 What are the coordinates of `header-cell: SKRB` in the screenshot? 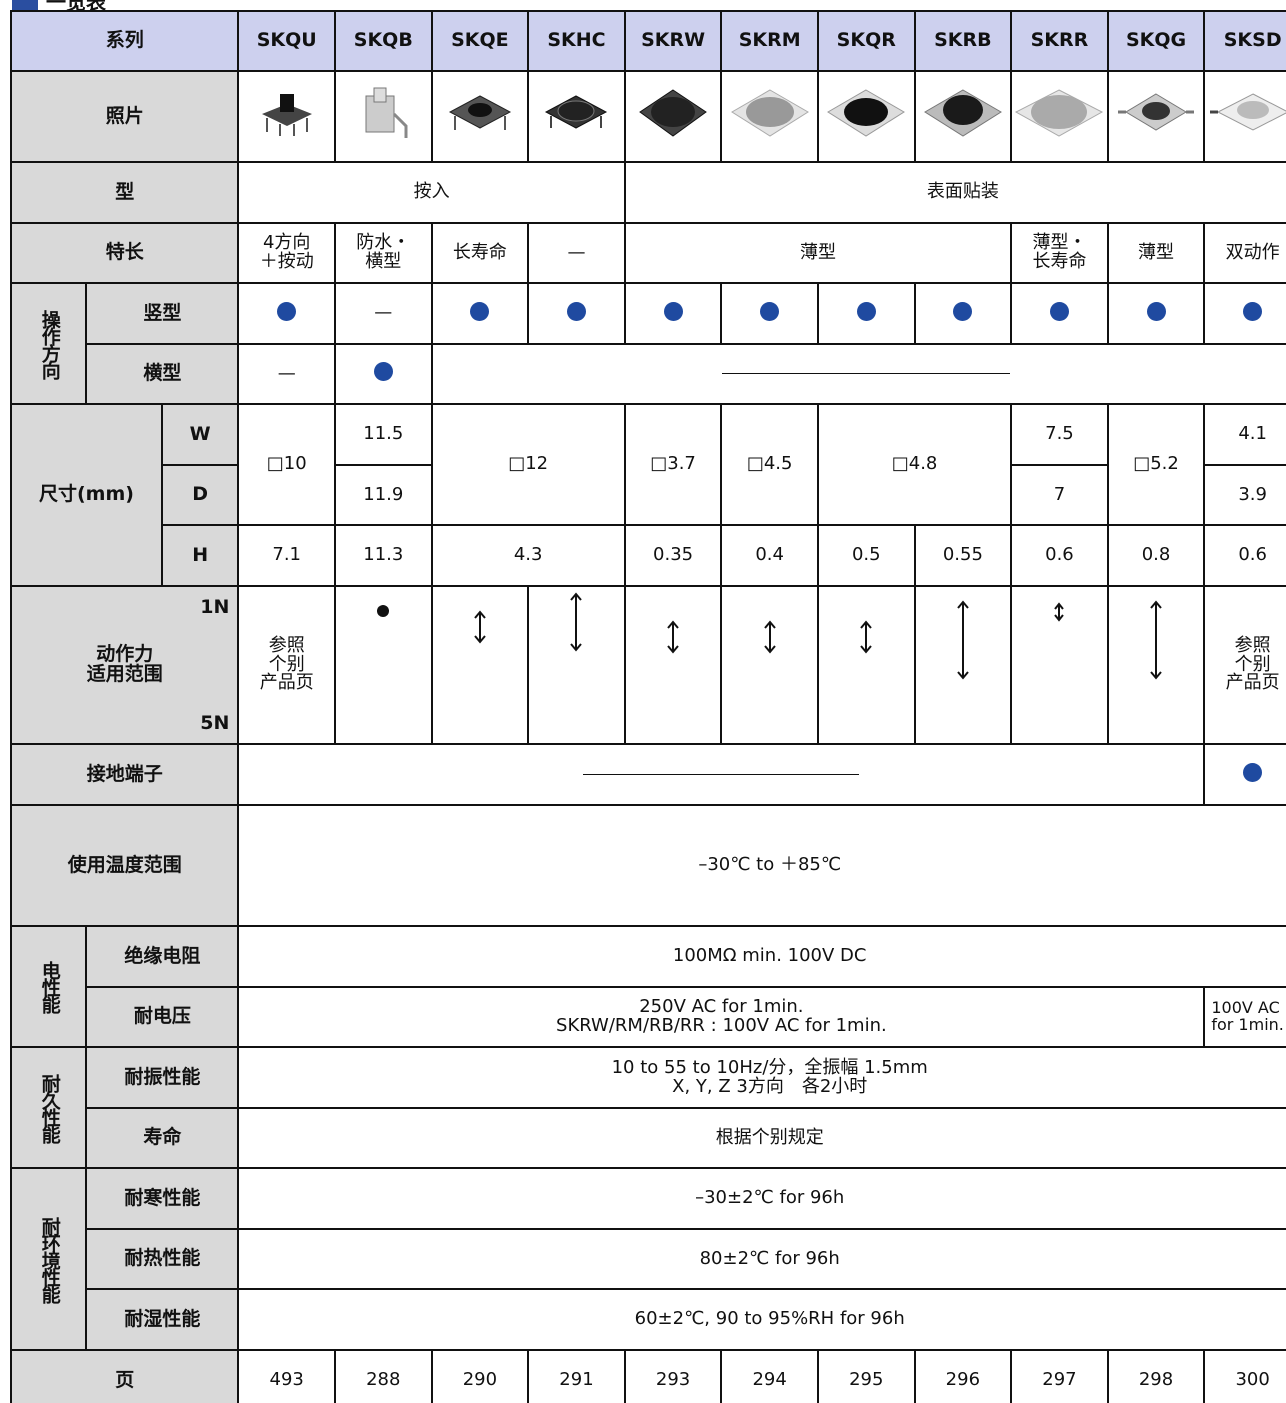 It's located at (963, 41).